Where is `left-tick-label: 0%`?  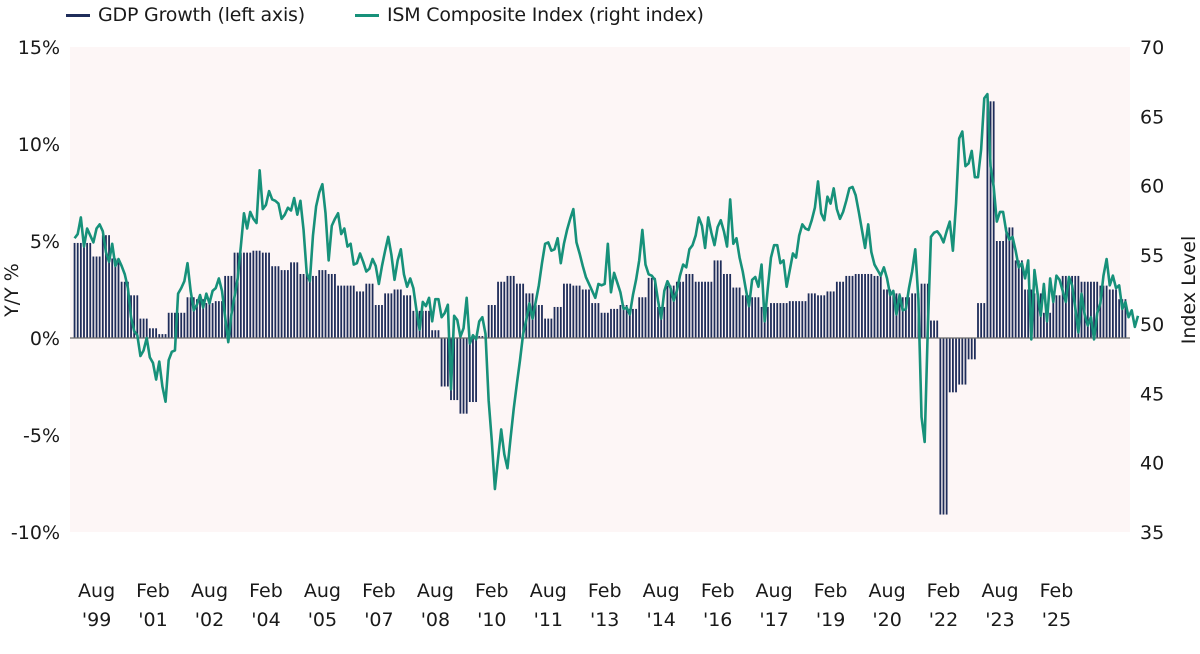
left-tick-label: 0% is located at coordinates (45, 339).